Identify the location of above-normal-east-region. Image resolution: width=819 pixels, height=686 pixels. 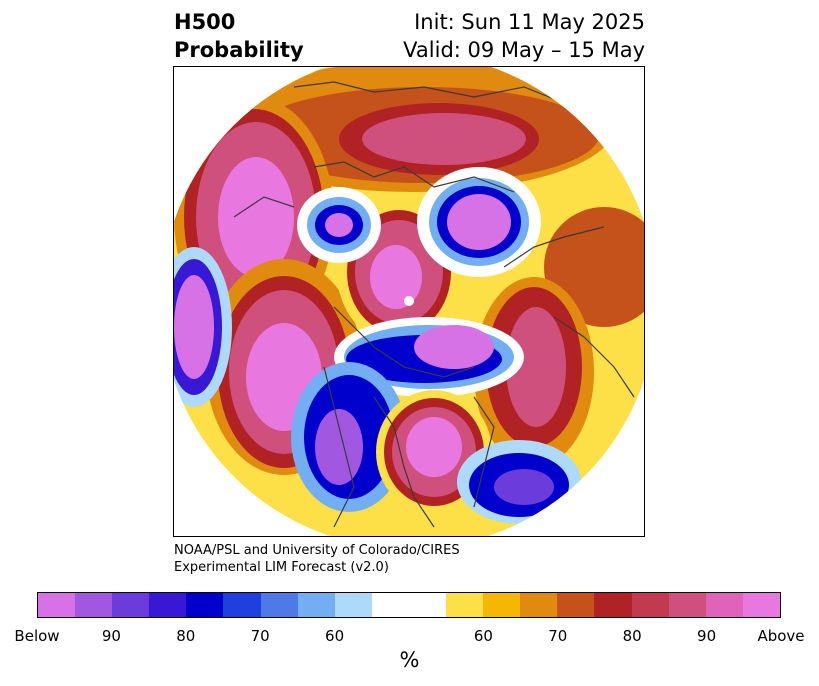
(559, 337).